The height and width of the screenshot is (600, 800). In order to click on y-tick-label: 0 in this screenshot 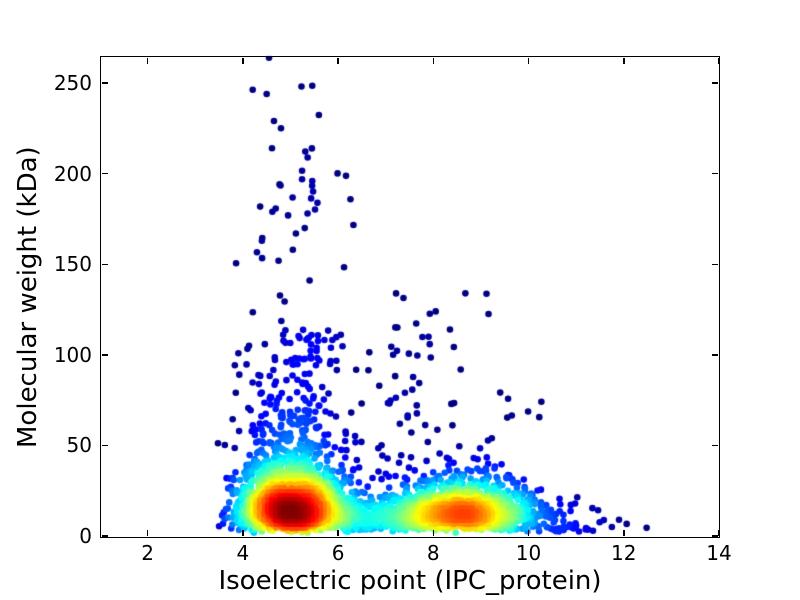, I will do `click(85, 536)`.